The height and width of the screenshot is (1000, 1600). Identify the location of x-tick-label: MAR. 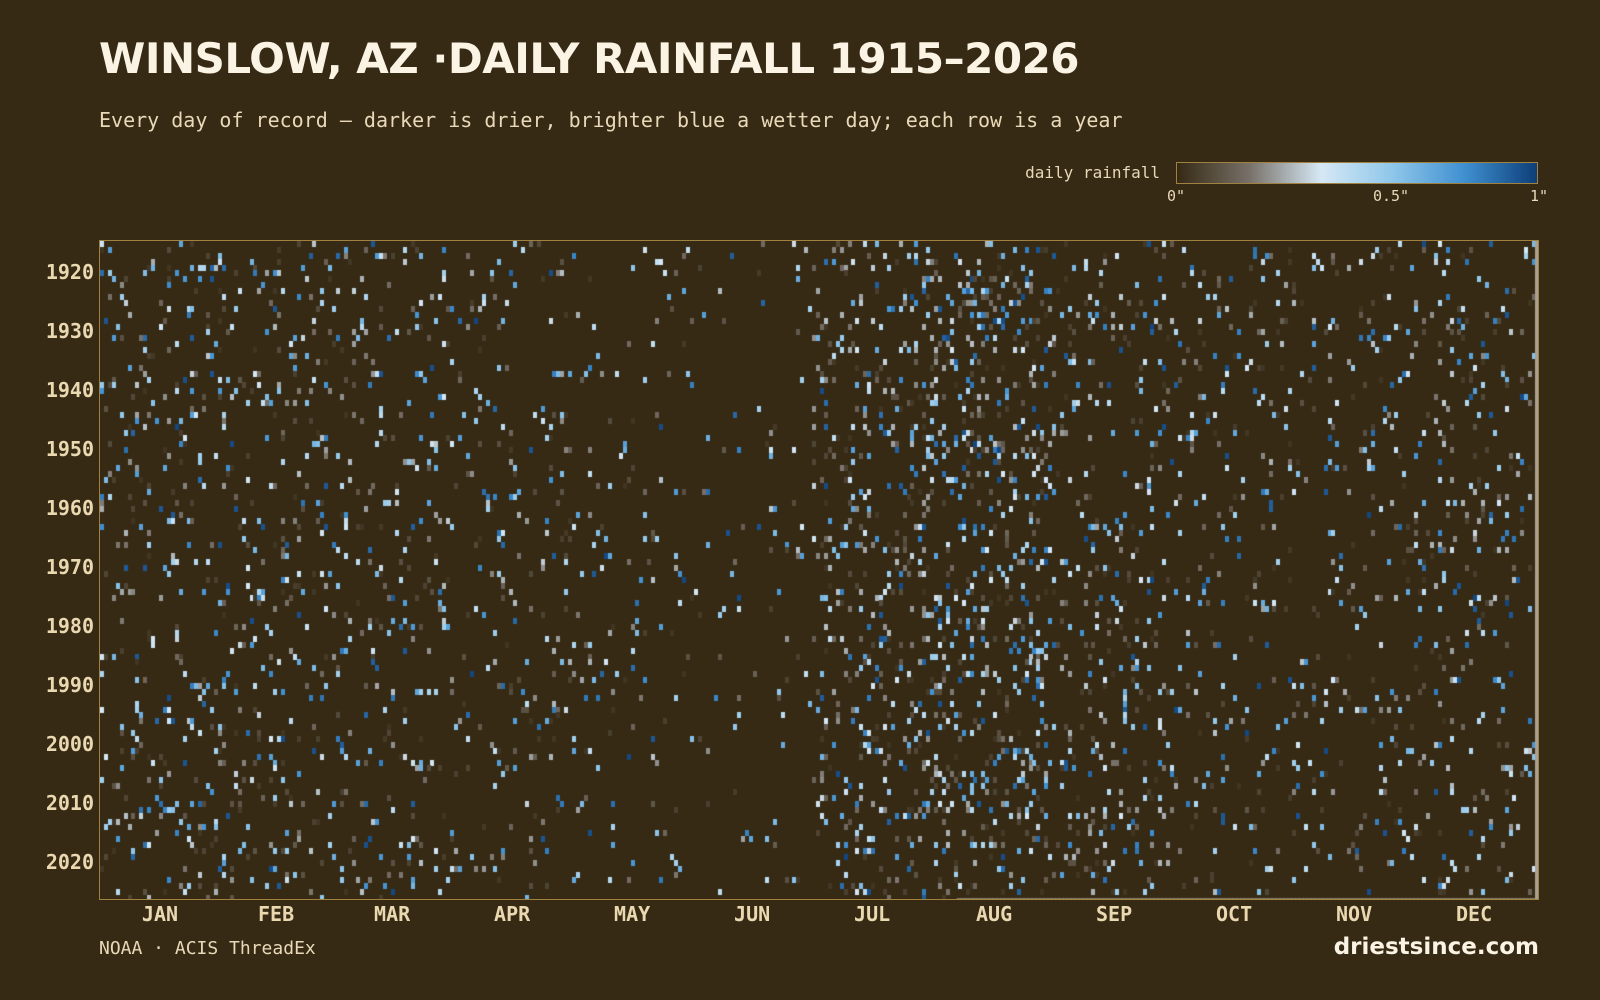
(392, 914).